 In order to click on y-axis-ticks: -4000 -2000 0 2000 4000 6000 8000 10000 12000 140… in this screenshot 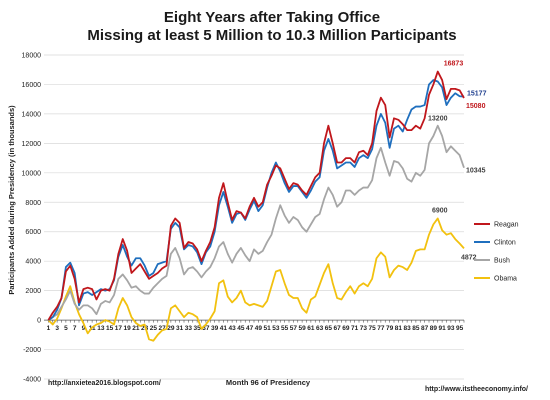, I will do `click(32, 218)`.